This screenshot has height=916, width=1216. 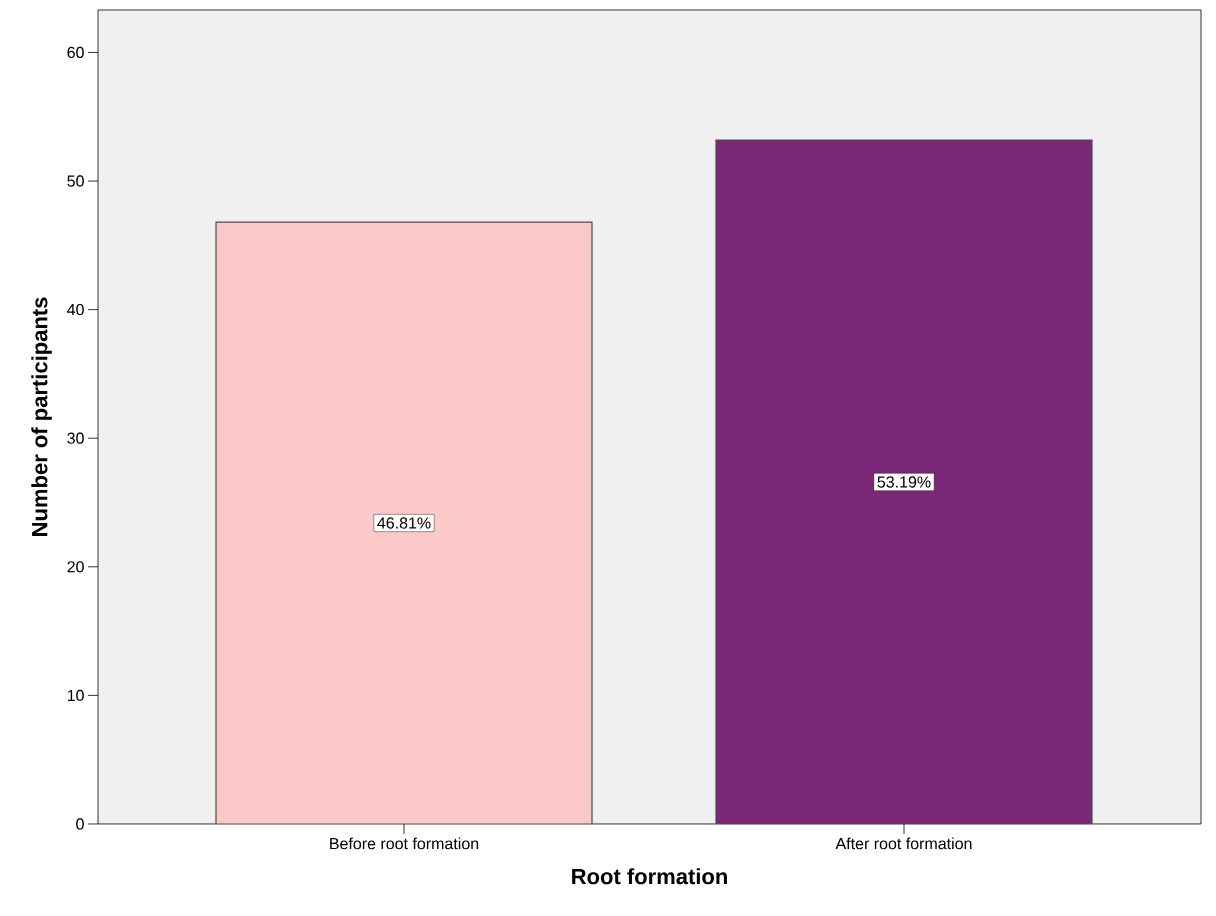 I want to click on x-tick-label: After root formation, so click(x=903, y=843).